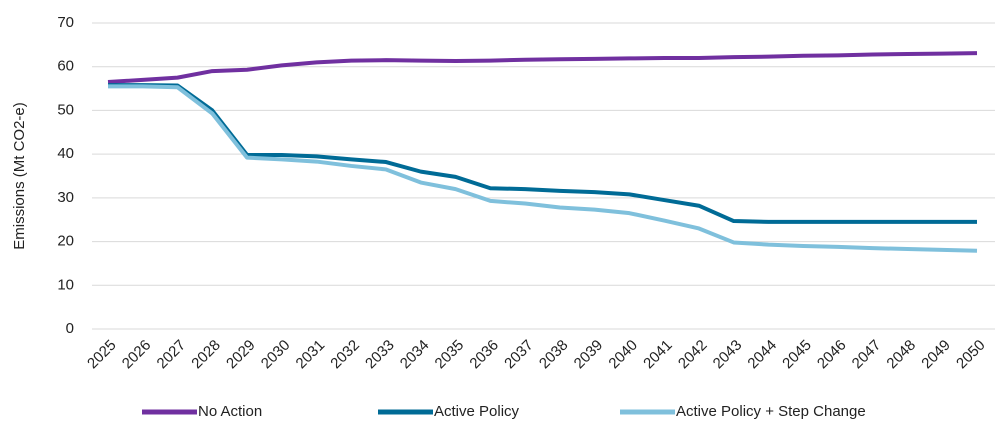 The width and height of the screenshot is (997, 431). What do you see at coordinates (65, 66) in the screenshot?
I see `y-tick-label: 60` at bounding box center [65, 66].